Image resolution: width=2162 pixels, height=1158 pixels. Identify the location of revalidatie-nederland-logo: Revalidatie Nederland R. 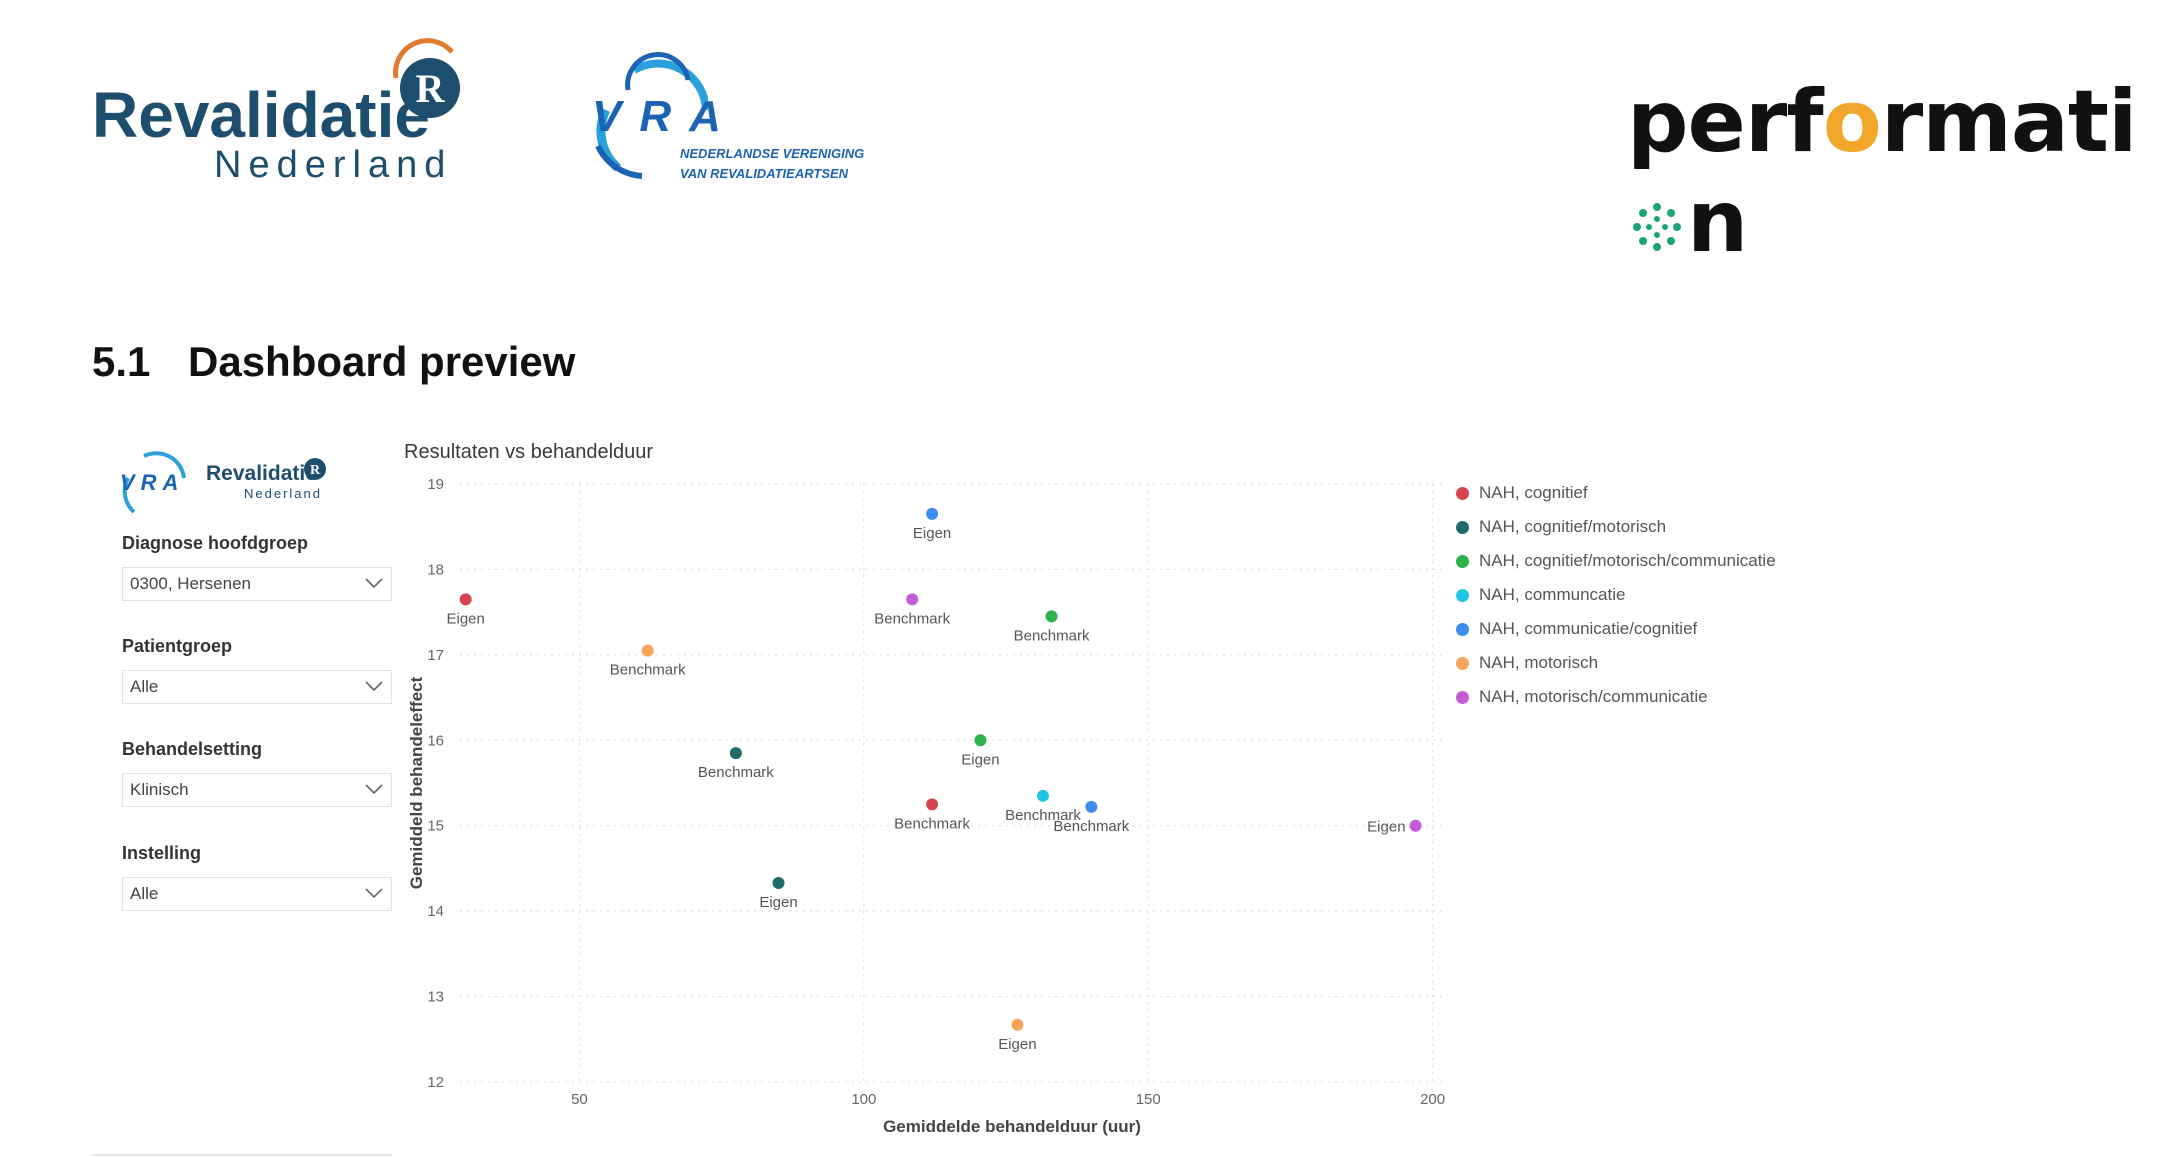
(292, 113).